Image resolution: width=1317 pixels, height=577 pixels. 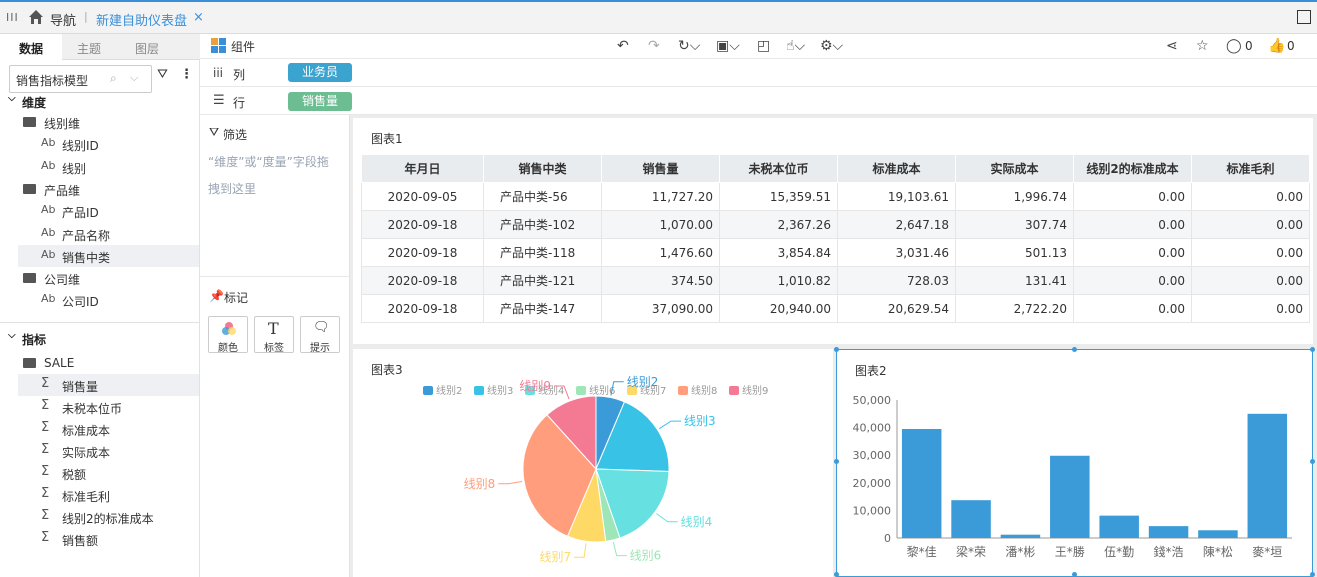 I want to click on refresh-icon: ↻⌵, so click(x=689, y=46).